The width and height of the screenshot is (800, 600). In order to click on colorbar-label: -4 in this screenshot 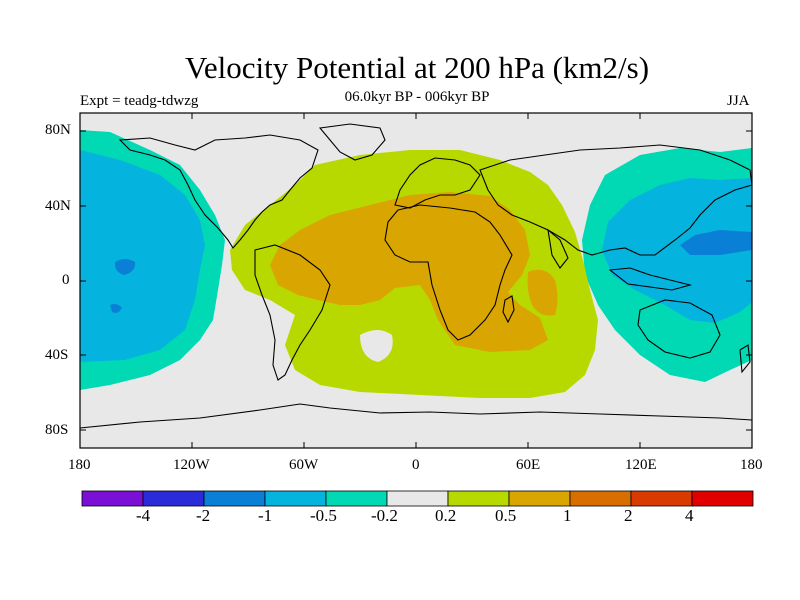, I will do `click(143, 515)`.